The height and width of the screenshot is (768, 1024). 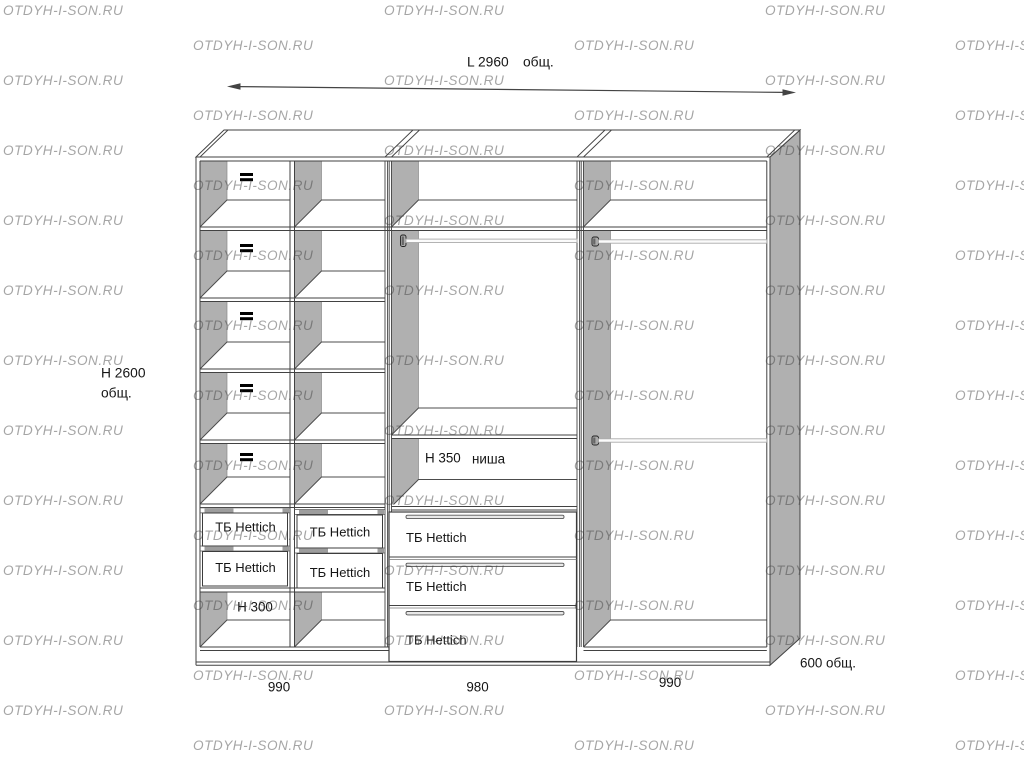 What do you see at coordinates (488, 62) in the screenshot?
I see `svg-text: L 2960` at bounding box center [488, 62].